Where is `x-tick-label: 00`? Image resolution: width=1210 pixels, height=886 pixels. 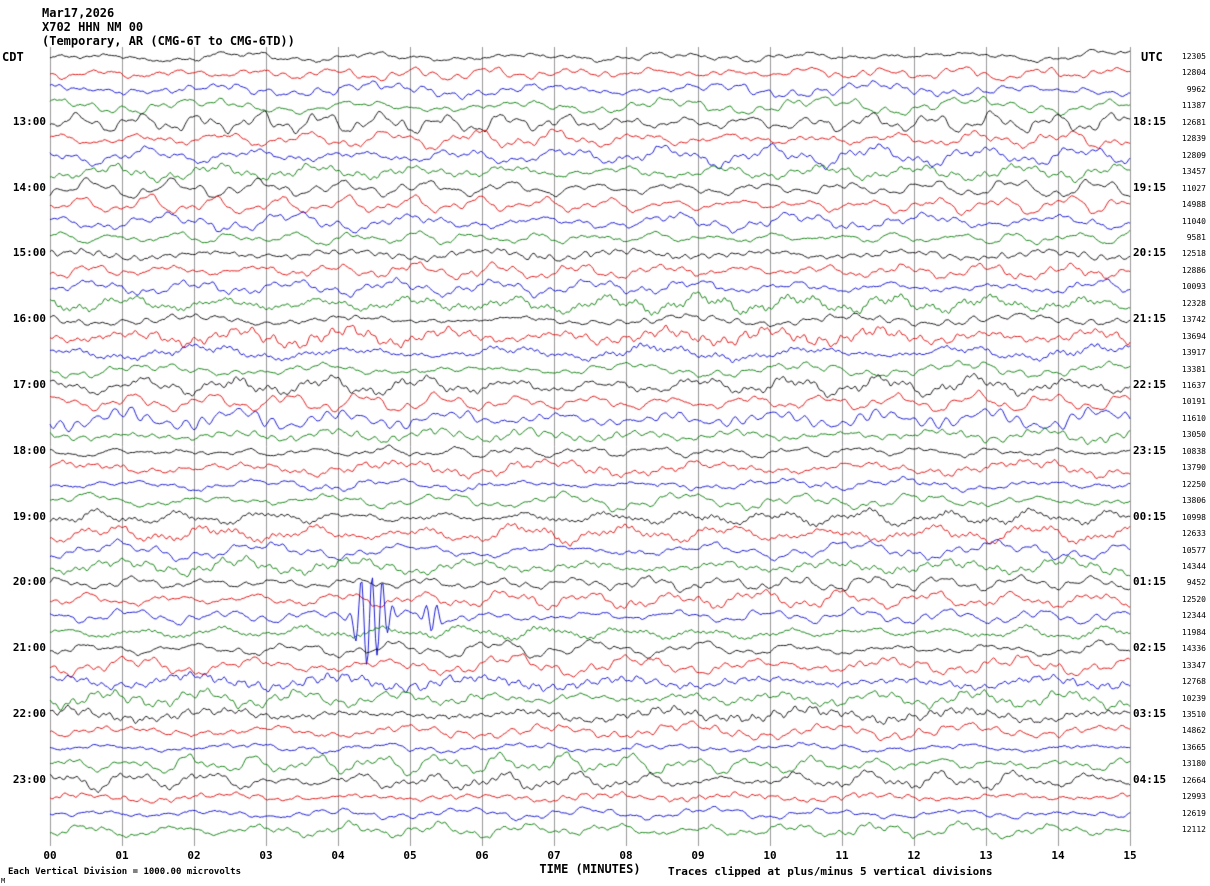
x-tick-label: 00 is located at coordinates (50, 855).